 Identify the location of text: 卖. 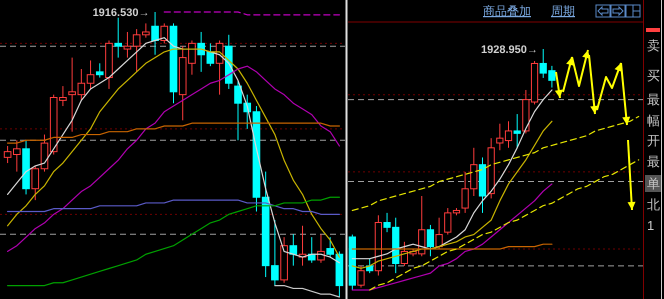
(653, 45).